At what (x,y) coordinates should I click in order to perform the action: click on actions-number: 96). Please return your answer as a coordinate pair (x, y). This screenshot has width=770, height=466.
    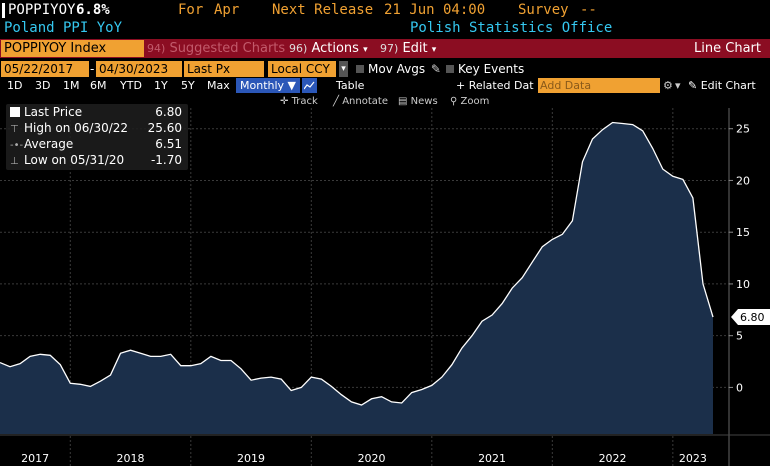
    Looking at the image, I should click on (298, 48).